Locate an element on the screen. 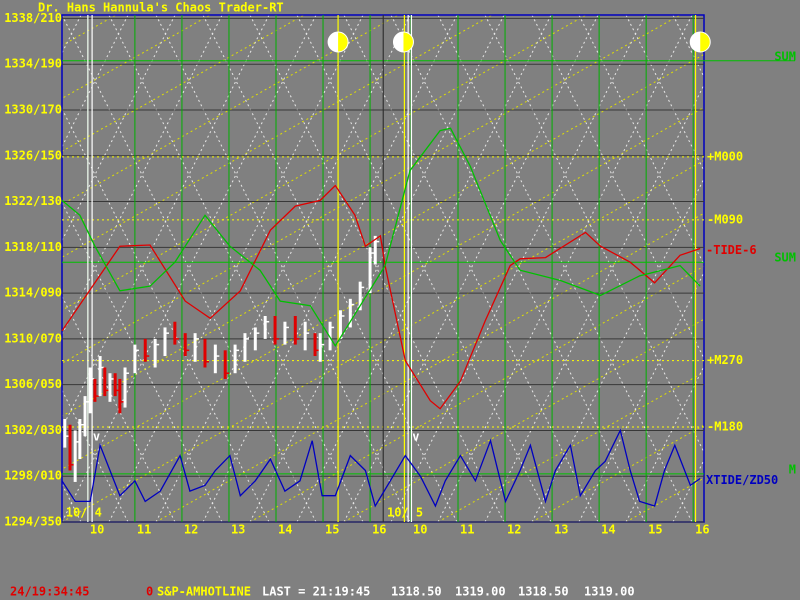  y-tick-label: 1318/110 is located at coordinates (33, 247).